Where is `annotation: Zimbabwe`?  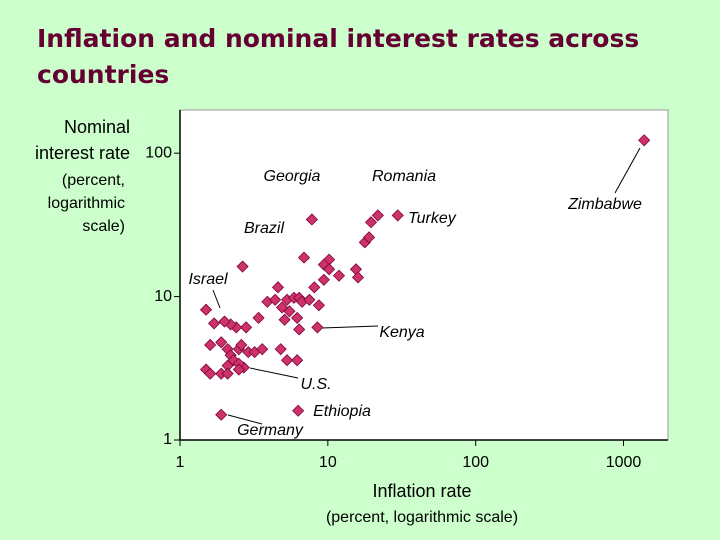
annotation: Zimbabwe is located at coordinates (604, 204).